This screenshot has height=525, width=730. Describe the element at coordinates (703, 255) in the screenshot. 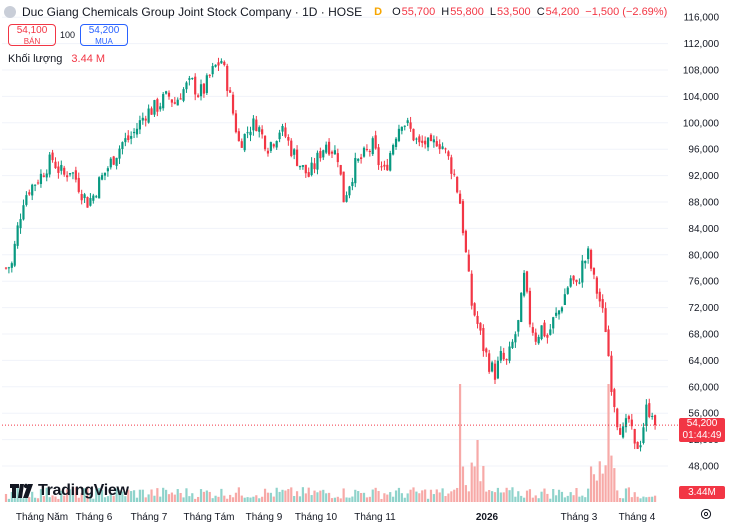

I see `y-tick-label: 80,000` at that location.